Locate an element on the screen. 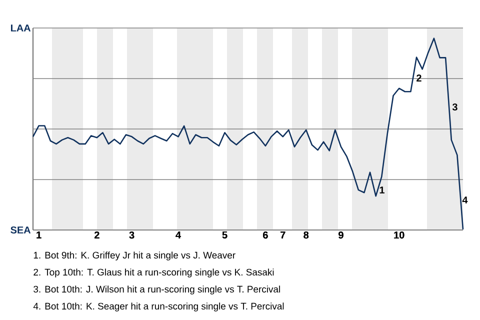 This screenshot has height=320, width=480. annotation: 1 is located at coordinates (382, 190).